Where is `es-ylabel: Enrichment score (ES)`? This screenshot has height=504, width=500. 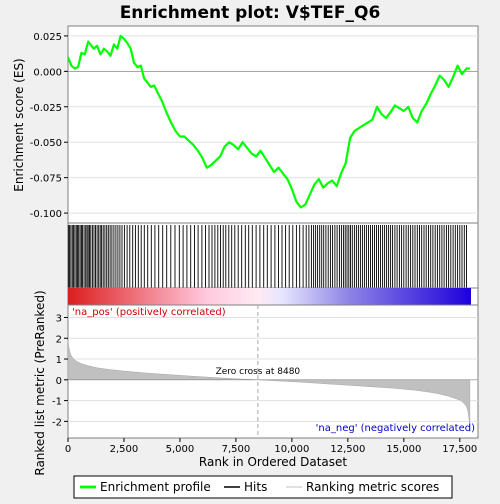 es-ylabel: Enrichment score (ES) is located at coordinates (19, 124).